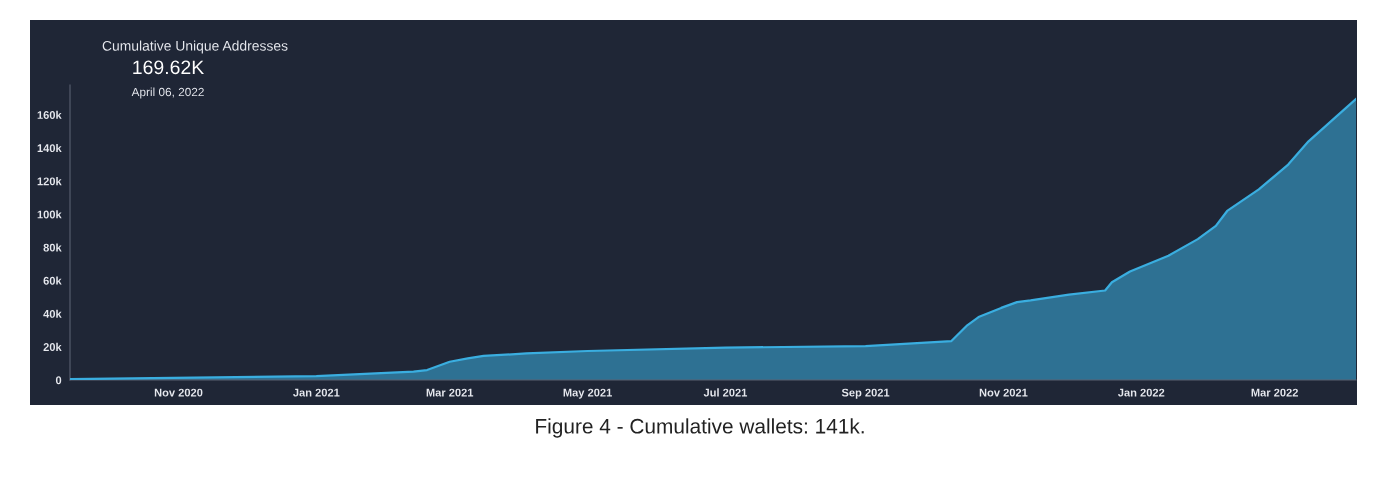 This screenshot has width=1400, height=483. Describe the element at coordinates (52, 346) in the screenshot. I see `y-tick-label: 20k` at that location.